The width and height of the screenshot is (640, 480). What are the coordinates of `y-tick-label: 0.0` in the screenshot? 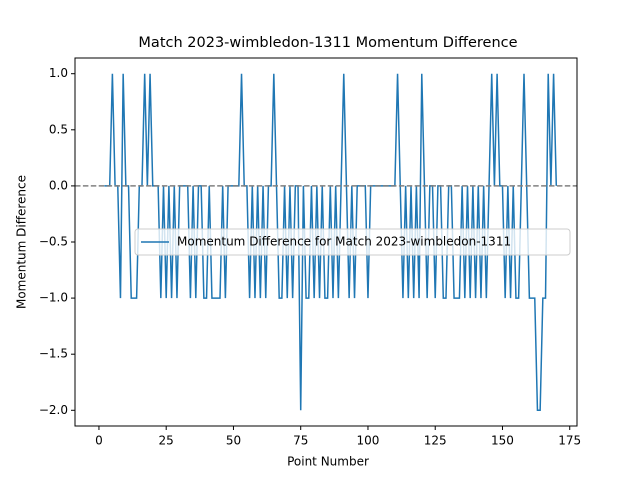 It's located at (58, 185).